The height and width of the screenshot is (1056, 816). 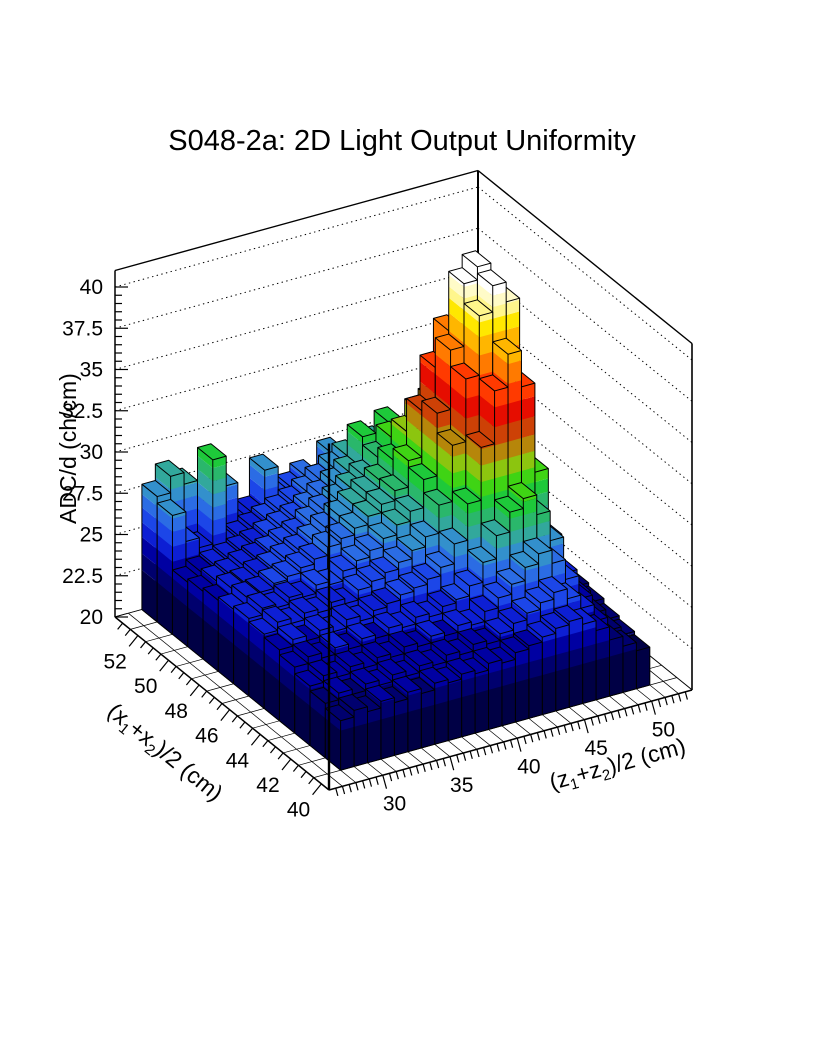 What do you see at coordinates (402, 141) in the screenshot?
I see `chart-title: S048-2a: 2D Light Output Uniformity` at bounding box center [402, 141].